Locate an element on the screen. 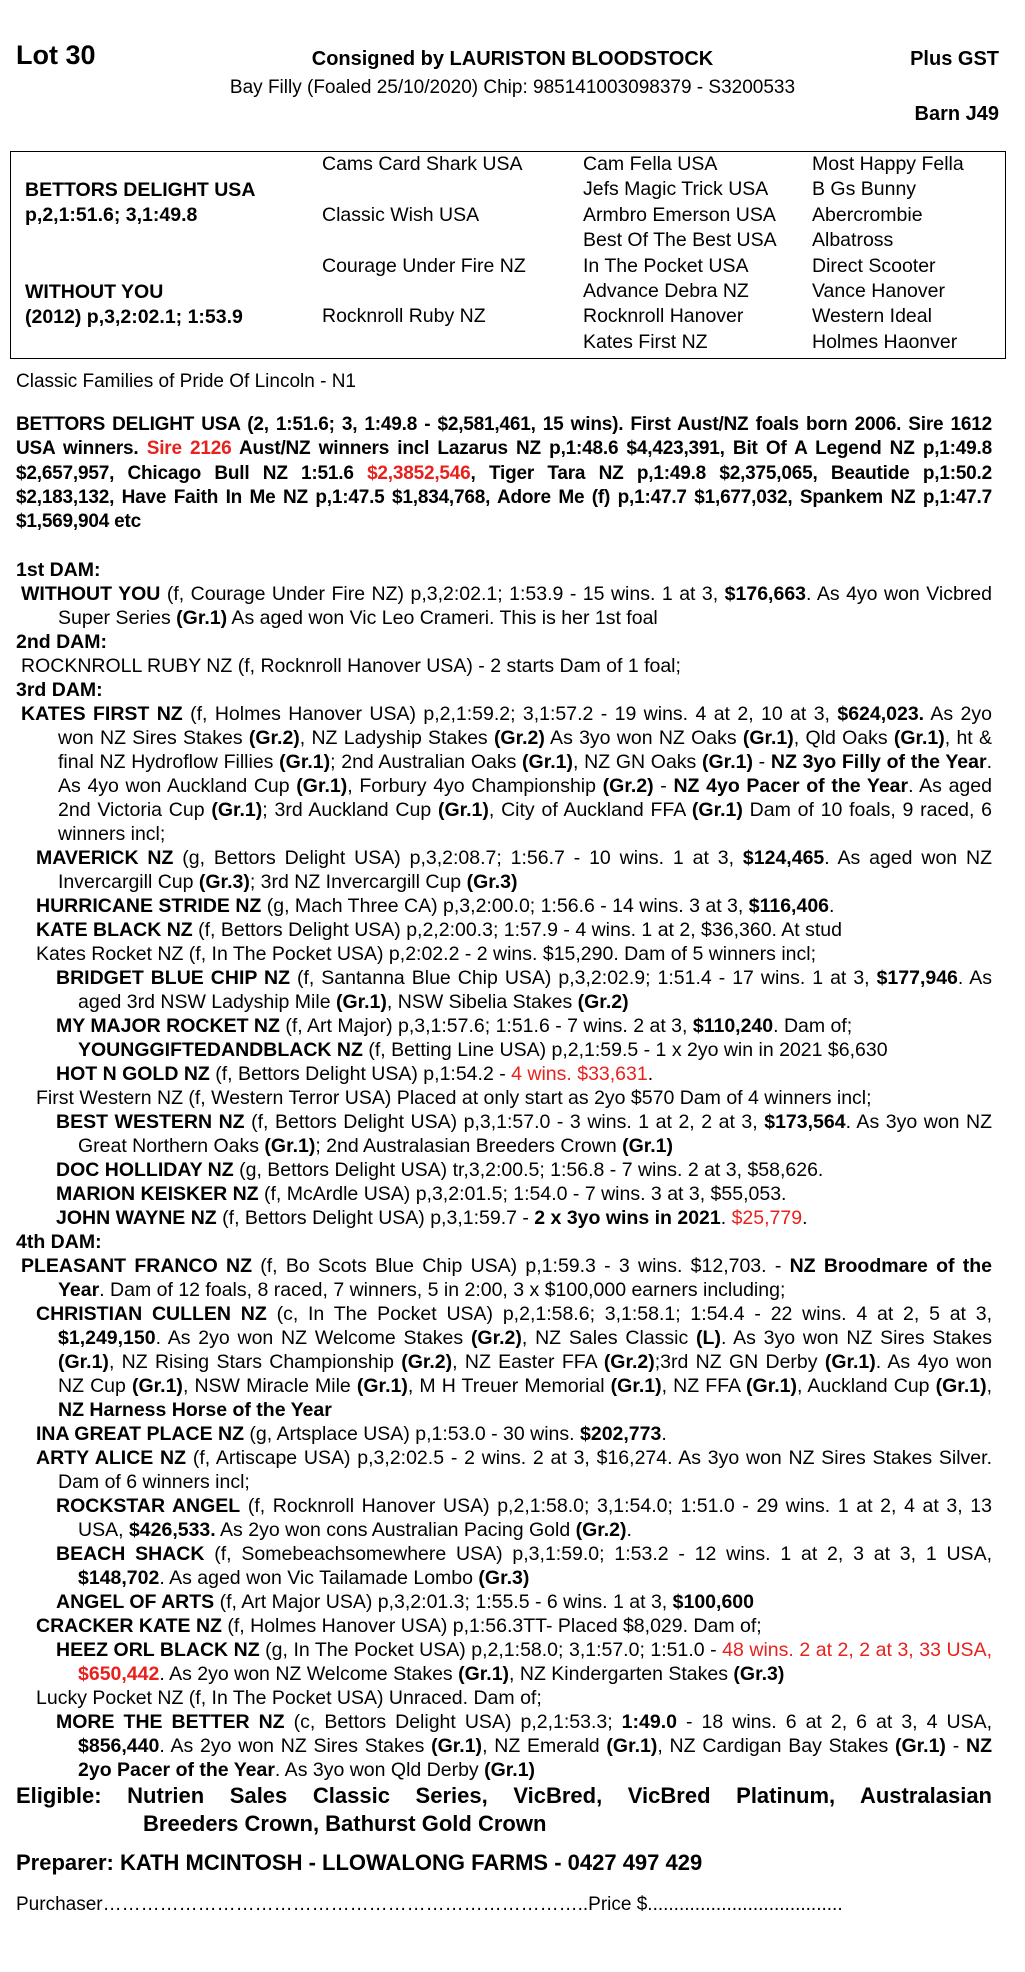 The width and height of the screenshot is (1025, 1972). horse-name: JOHN WAYNE NZ is located at coordinates (136, 1218).